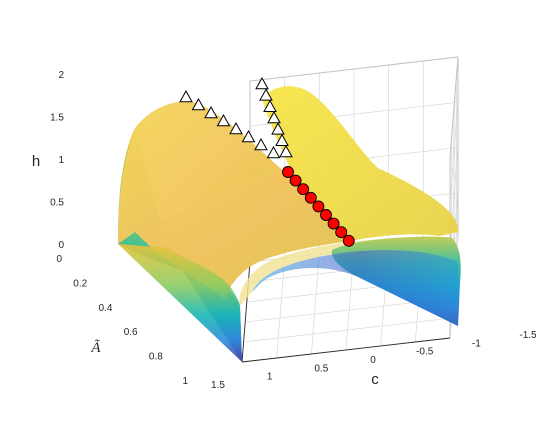 This screenshot has width=560, height=425. I want to click on surface-front-wall, so click(180, 303).